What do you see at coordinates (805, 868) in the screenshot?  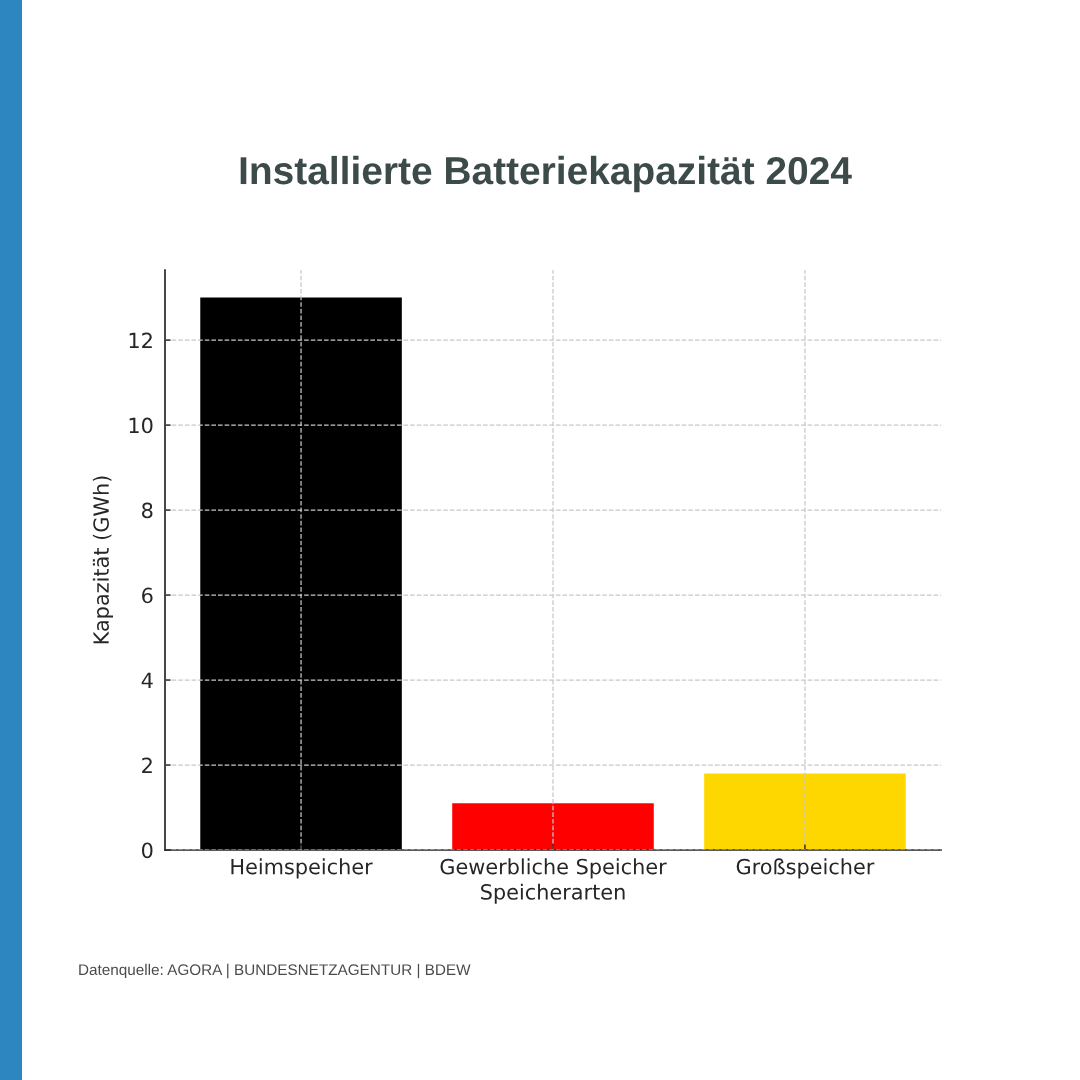 I see `x-tick-label: Großspeicher` at bounding box center [805, 868].